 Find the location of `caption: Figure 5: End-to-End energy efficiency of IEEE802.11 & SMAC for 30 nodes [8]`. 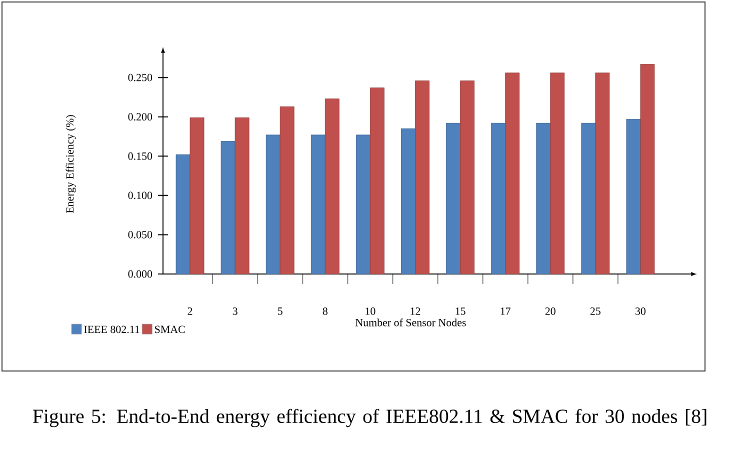

caption: Figure 5: End-to-End energy efficiency of IEEE802.11 & SMAC for 30 nodes [8] is located at coordinates (369, 418).